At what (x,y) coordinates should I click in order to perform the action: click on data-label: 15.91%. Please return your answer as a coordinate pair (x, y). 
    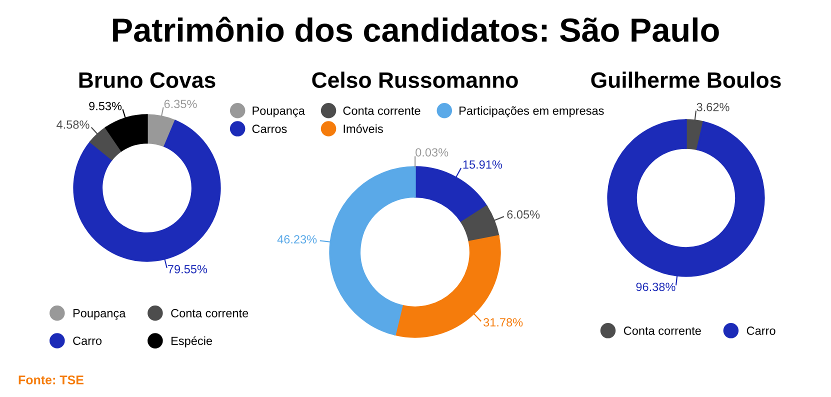
    Looking at the image, I should click on (482, 164).